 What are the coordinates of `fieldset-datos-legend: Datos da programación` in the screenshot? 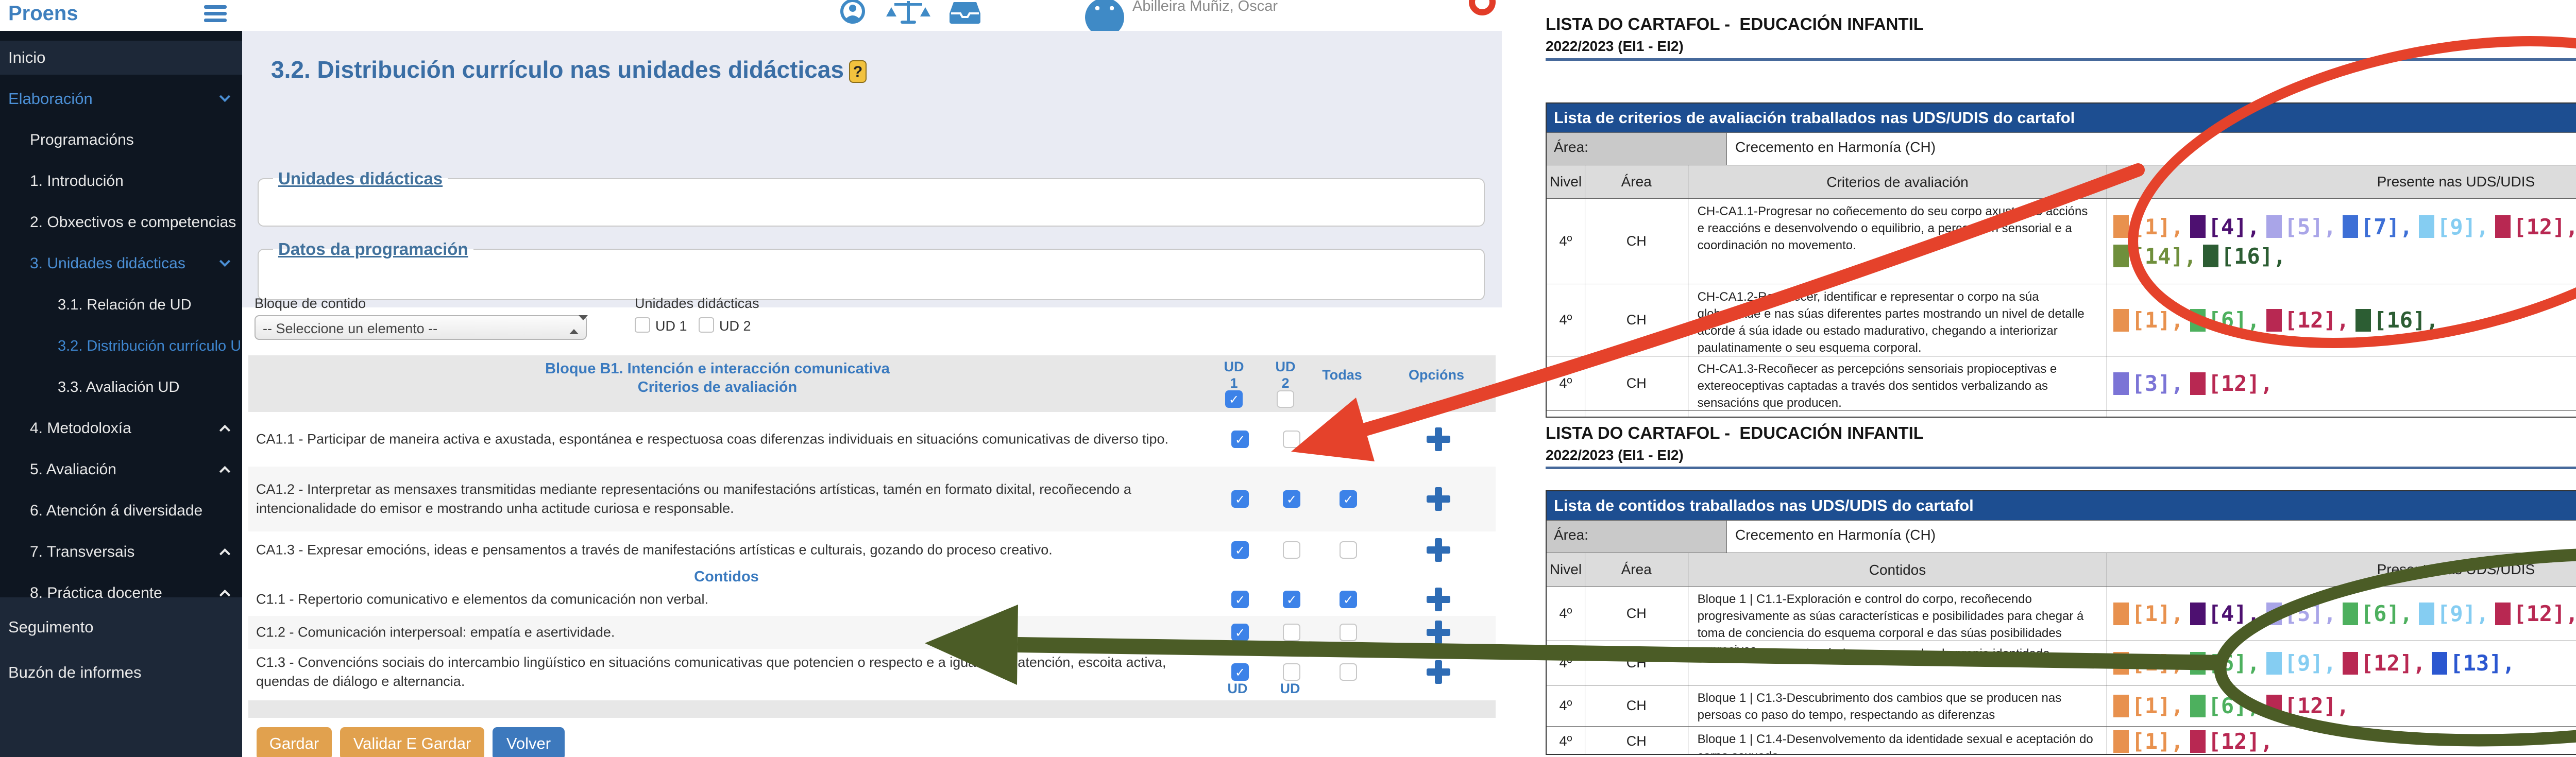 It's located at (373, 249).